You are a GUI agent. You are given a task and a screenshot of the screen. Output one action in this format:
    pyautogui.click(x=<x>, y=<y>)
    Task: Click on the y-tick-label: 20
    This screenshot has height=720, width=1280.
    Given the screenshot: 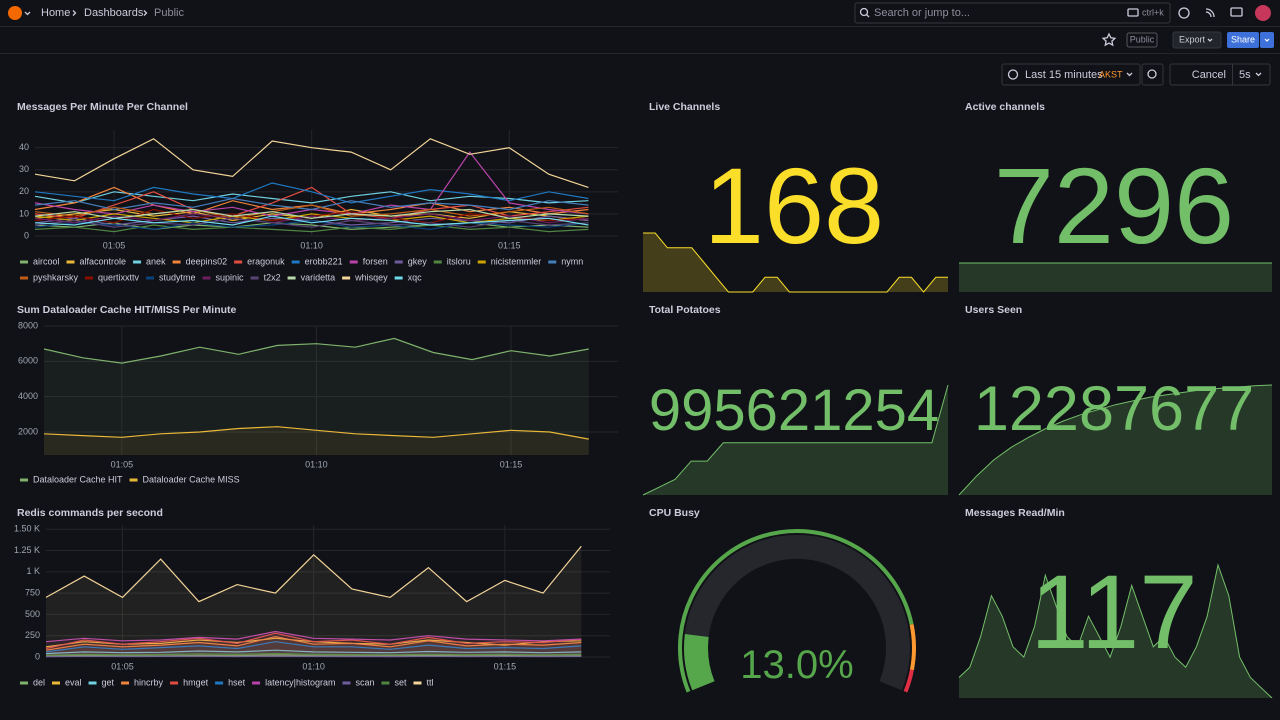 What is the action you would take?
    pyautogui.click(x=24, y=191)
    